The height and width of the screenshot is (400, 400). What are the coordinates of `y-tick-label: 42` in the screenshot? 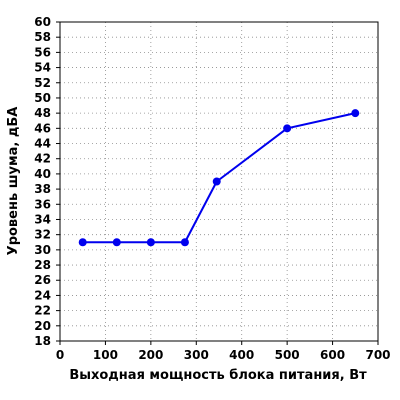 It's located at (42, 159).